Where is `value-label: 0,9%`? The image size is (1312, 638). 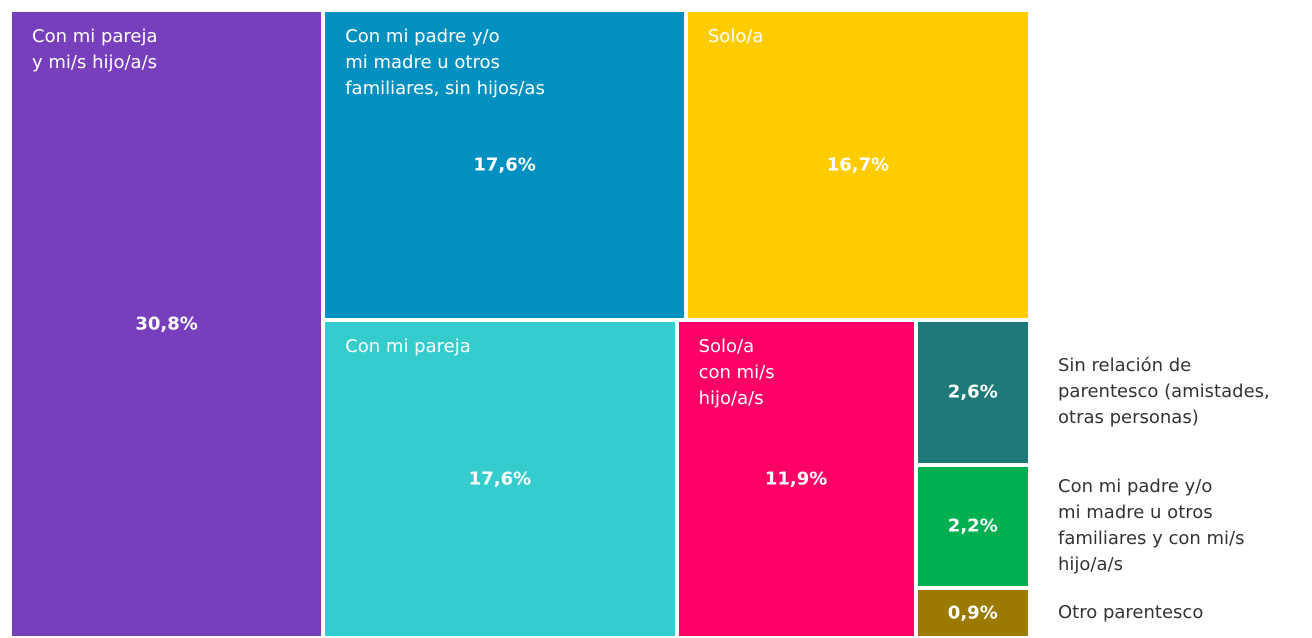 value-label: 0,9% is located at coordinates (972, 613).